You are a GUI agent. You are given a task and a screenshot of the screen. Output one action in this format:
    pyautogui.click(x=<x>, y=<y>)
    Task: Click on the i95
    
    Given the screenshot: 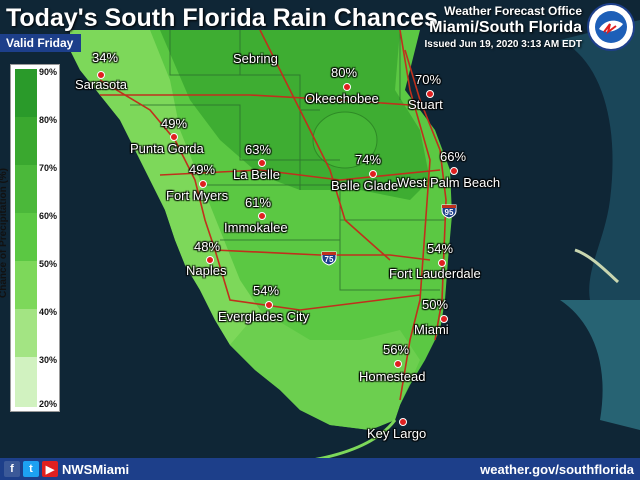 What is the action you would take?
    pyautogui.click(x=425, y=195)
    